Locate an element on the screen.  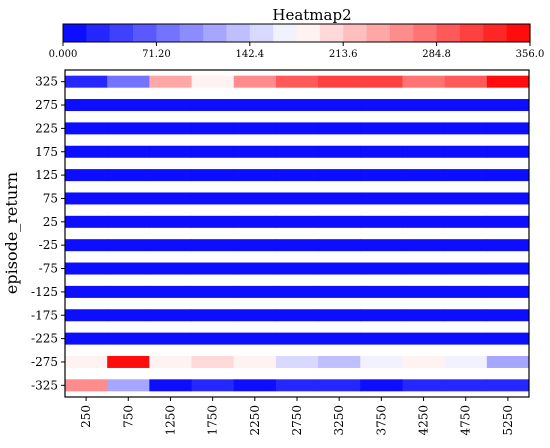
colorbar-tick-label: 0.000 is located at coordinates (63, 54).